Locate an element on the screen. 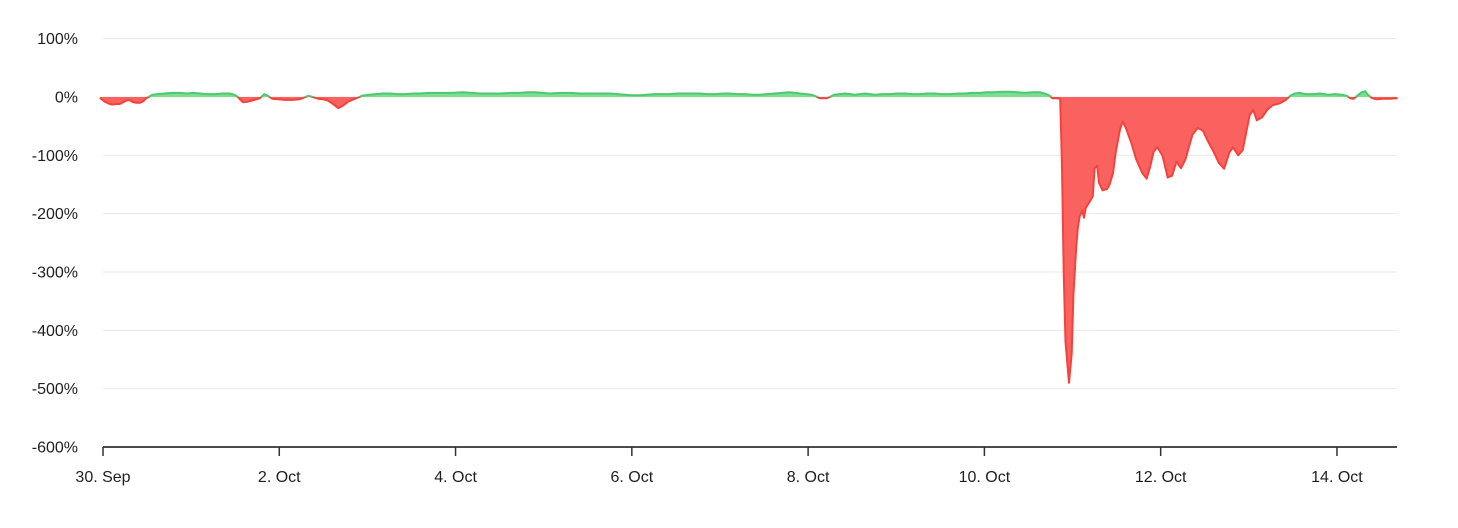  x-axis-label: 10. Oct is located at coordinates (985, 477).